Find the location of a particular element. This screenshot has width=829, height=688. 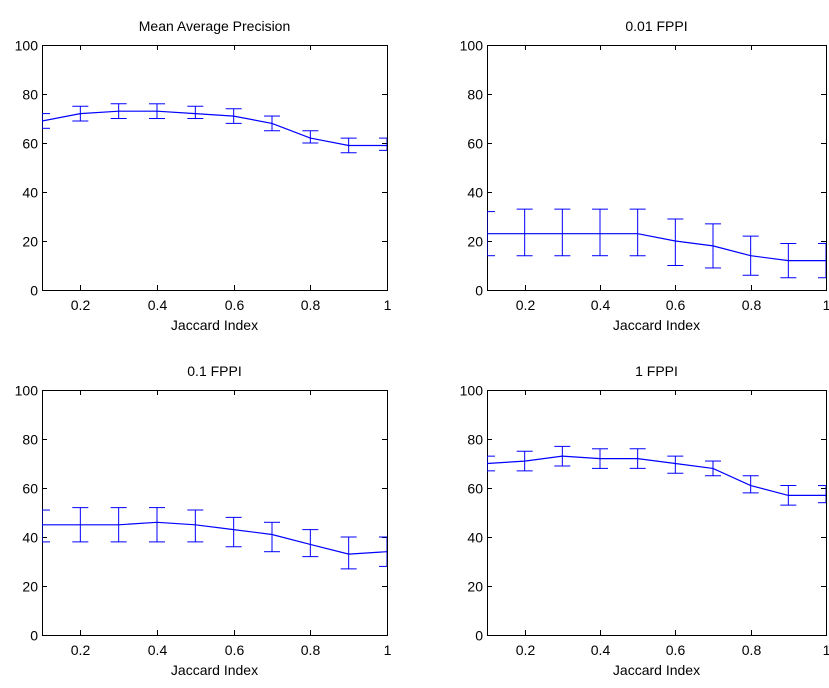

chart-title: 0.01 FPPI is located at coordinates (656, 26).